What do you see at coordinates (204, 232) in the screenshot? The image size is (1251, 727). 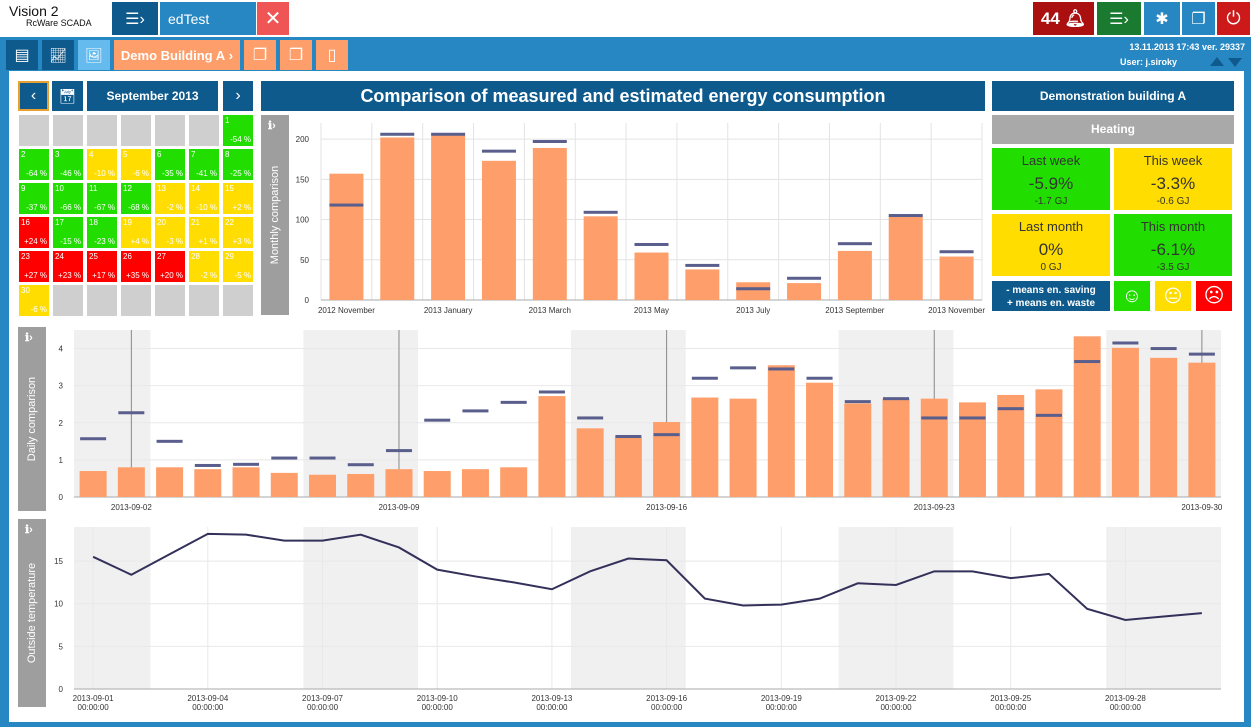 I see `calendar-day: 21 +1 %` at bounding box center [204, 232].